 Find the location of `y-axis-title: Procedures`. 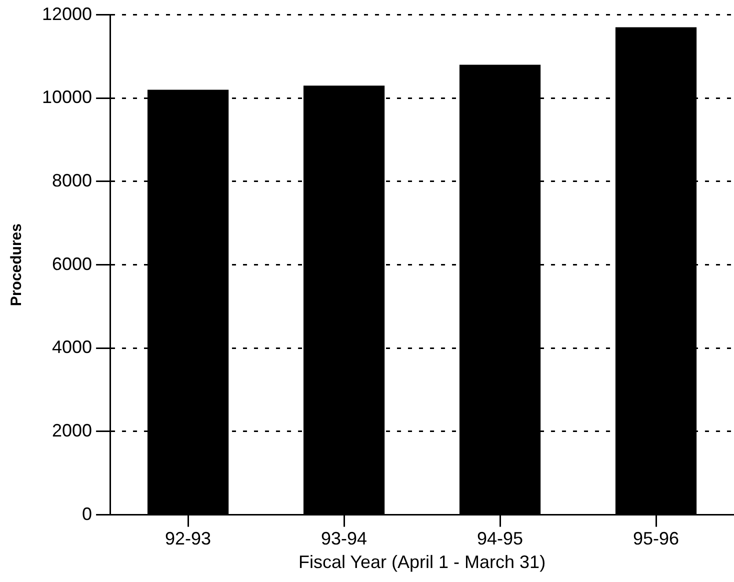

y-axis-title: Procedures is located at coordinates (17, 265).